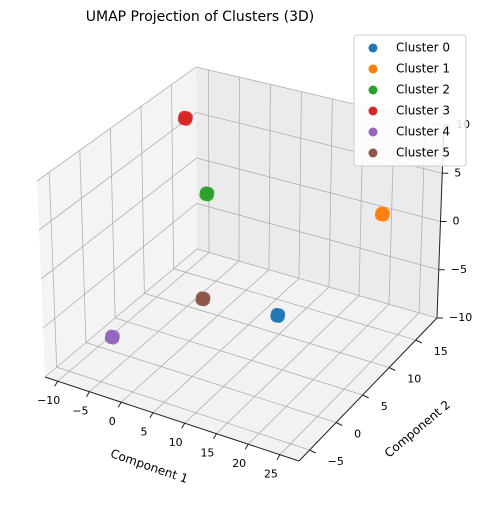 Image resolution: width=494 pixels, height=507 pixels. Describe the element at coordinates (48, 400) in the screenshot. I see `x-tick-label: −10` at that location.